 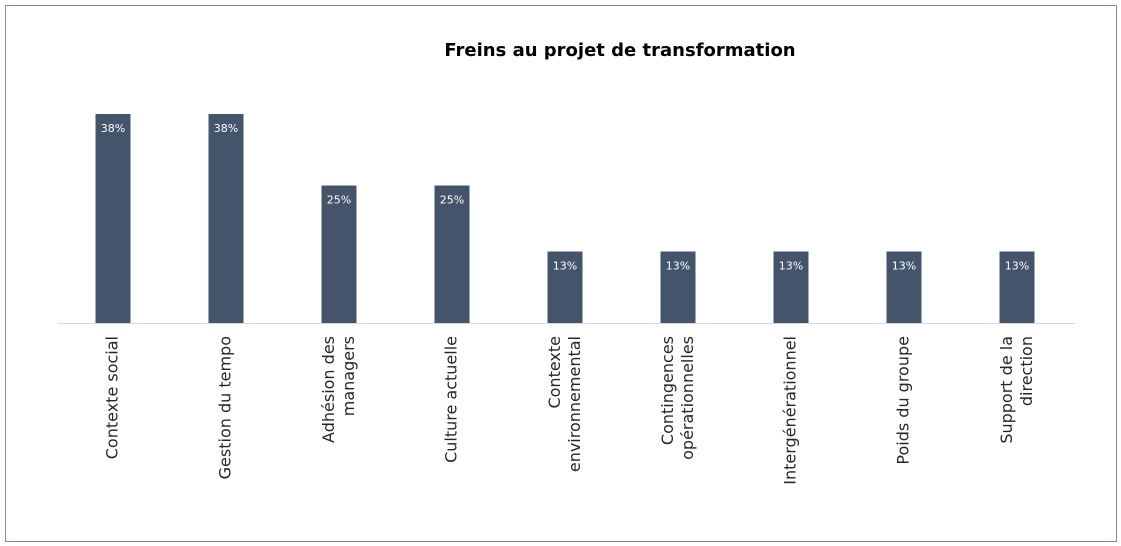 I want to click on x-tick-label: Contingencesopérationnelles, so click(x=677, y=398).